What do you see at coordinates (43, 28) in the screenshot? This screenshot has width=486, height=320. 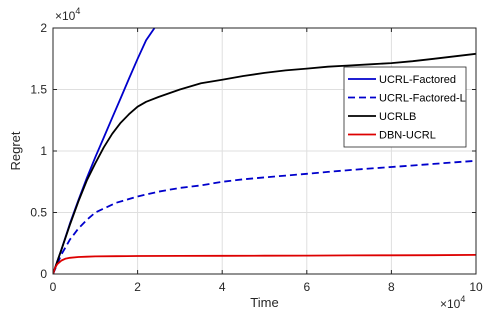 I see `y-tick-label: 2` at bounding box center [43, 28].